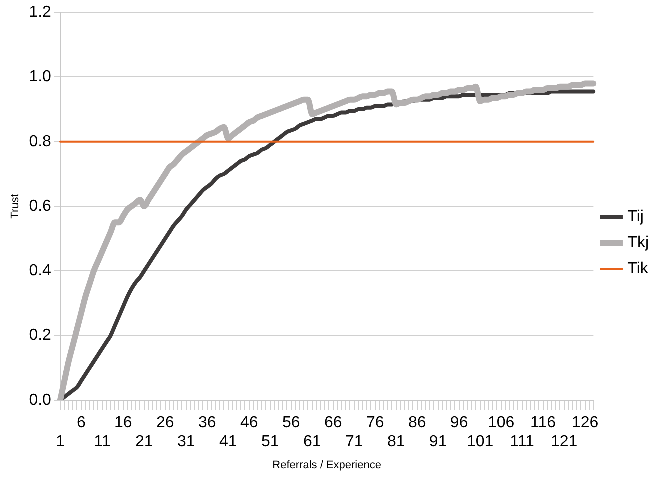  What do you see at coordinates (312, 442) in the screenshot?
I see `x-tick-label: 61` at bounding box center [312, 442].